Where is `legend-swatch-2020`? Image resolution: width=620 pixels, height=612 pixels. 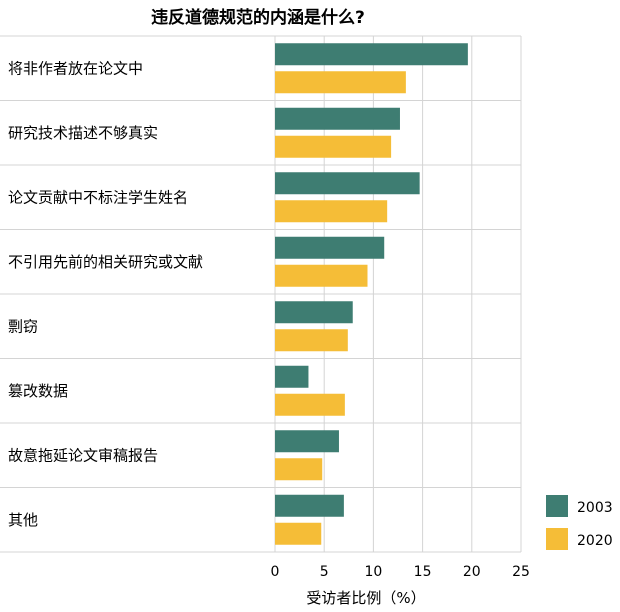
legend-swatch-2020 is located at coordinates (557, 539).